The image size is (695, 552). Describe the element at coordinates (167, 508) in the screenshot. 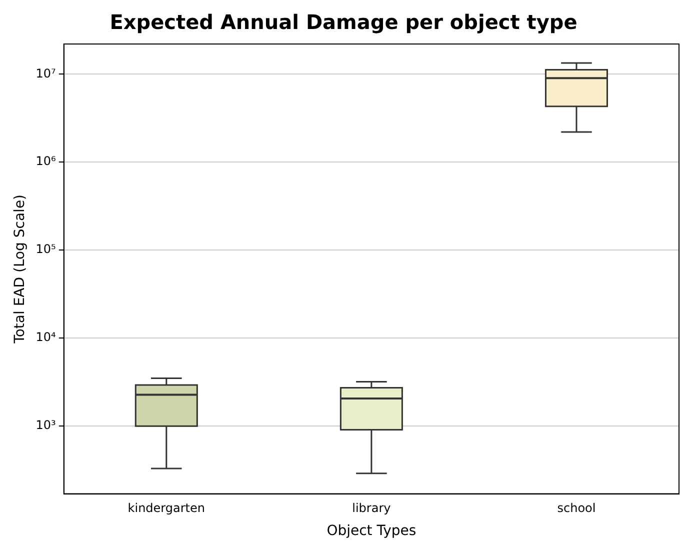

I see `x-tick-label: kindergarten` at that location.